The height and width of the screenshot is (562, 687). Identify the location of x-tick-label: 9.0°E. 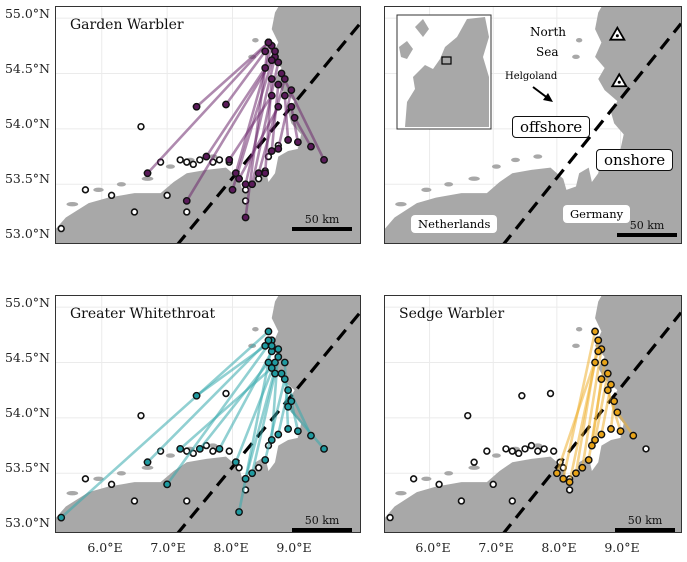
(622, 547).